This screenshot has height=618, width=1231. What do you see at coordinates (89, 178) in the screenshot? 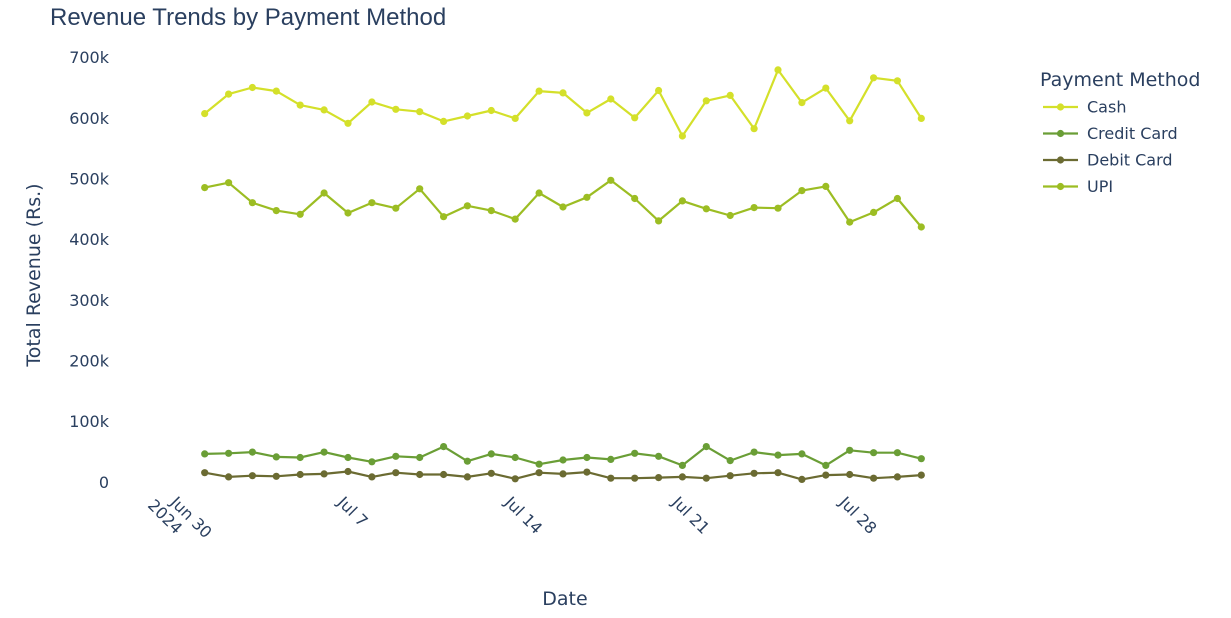
I see `y-tick-label: 500k` at bounding box center [89, 178].